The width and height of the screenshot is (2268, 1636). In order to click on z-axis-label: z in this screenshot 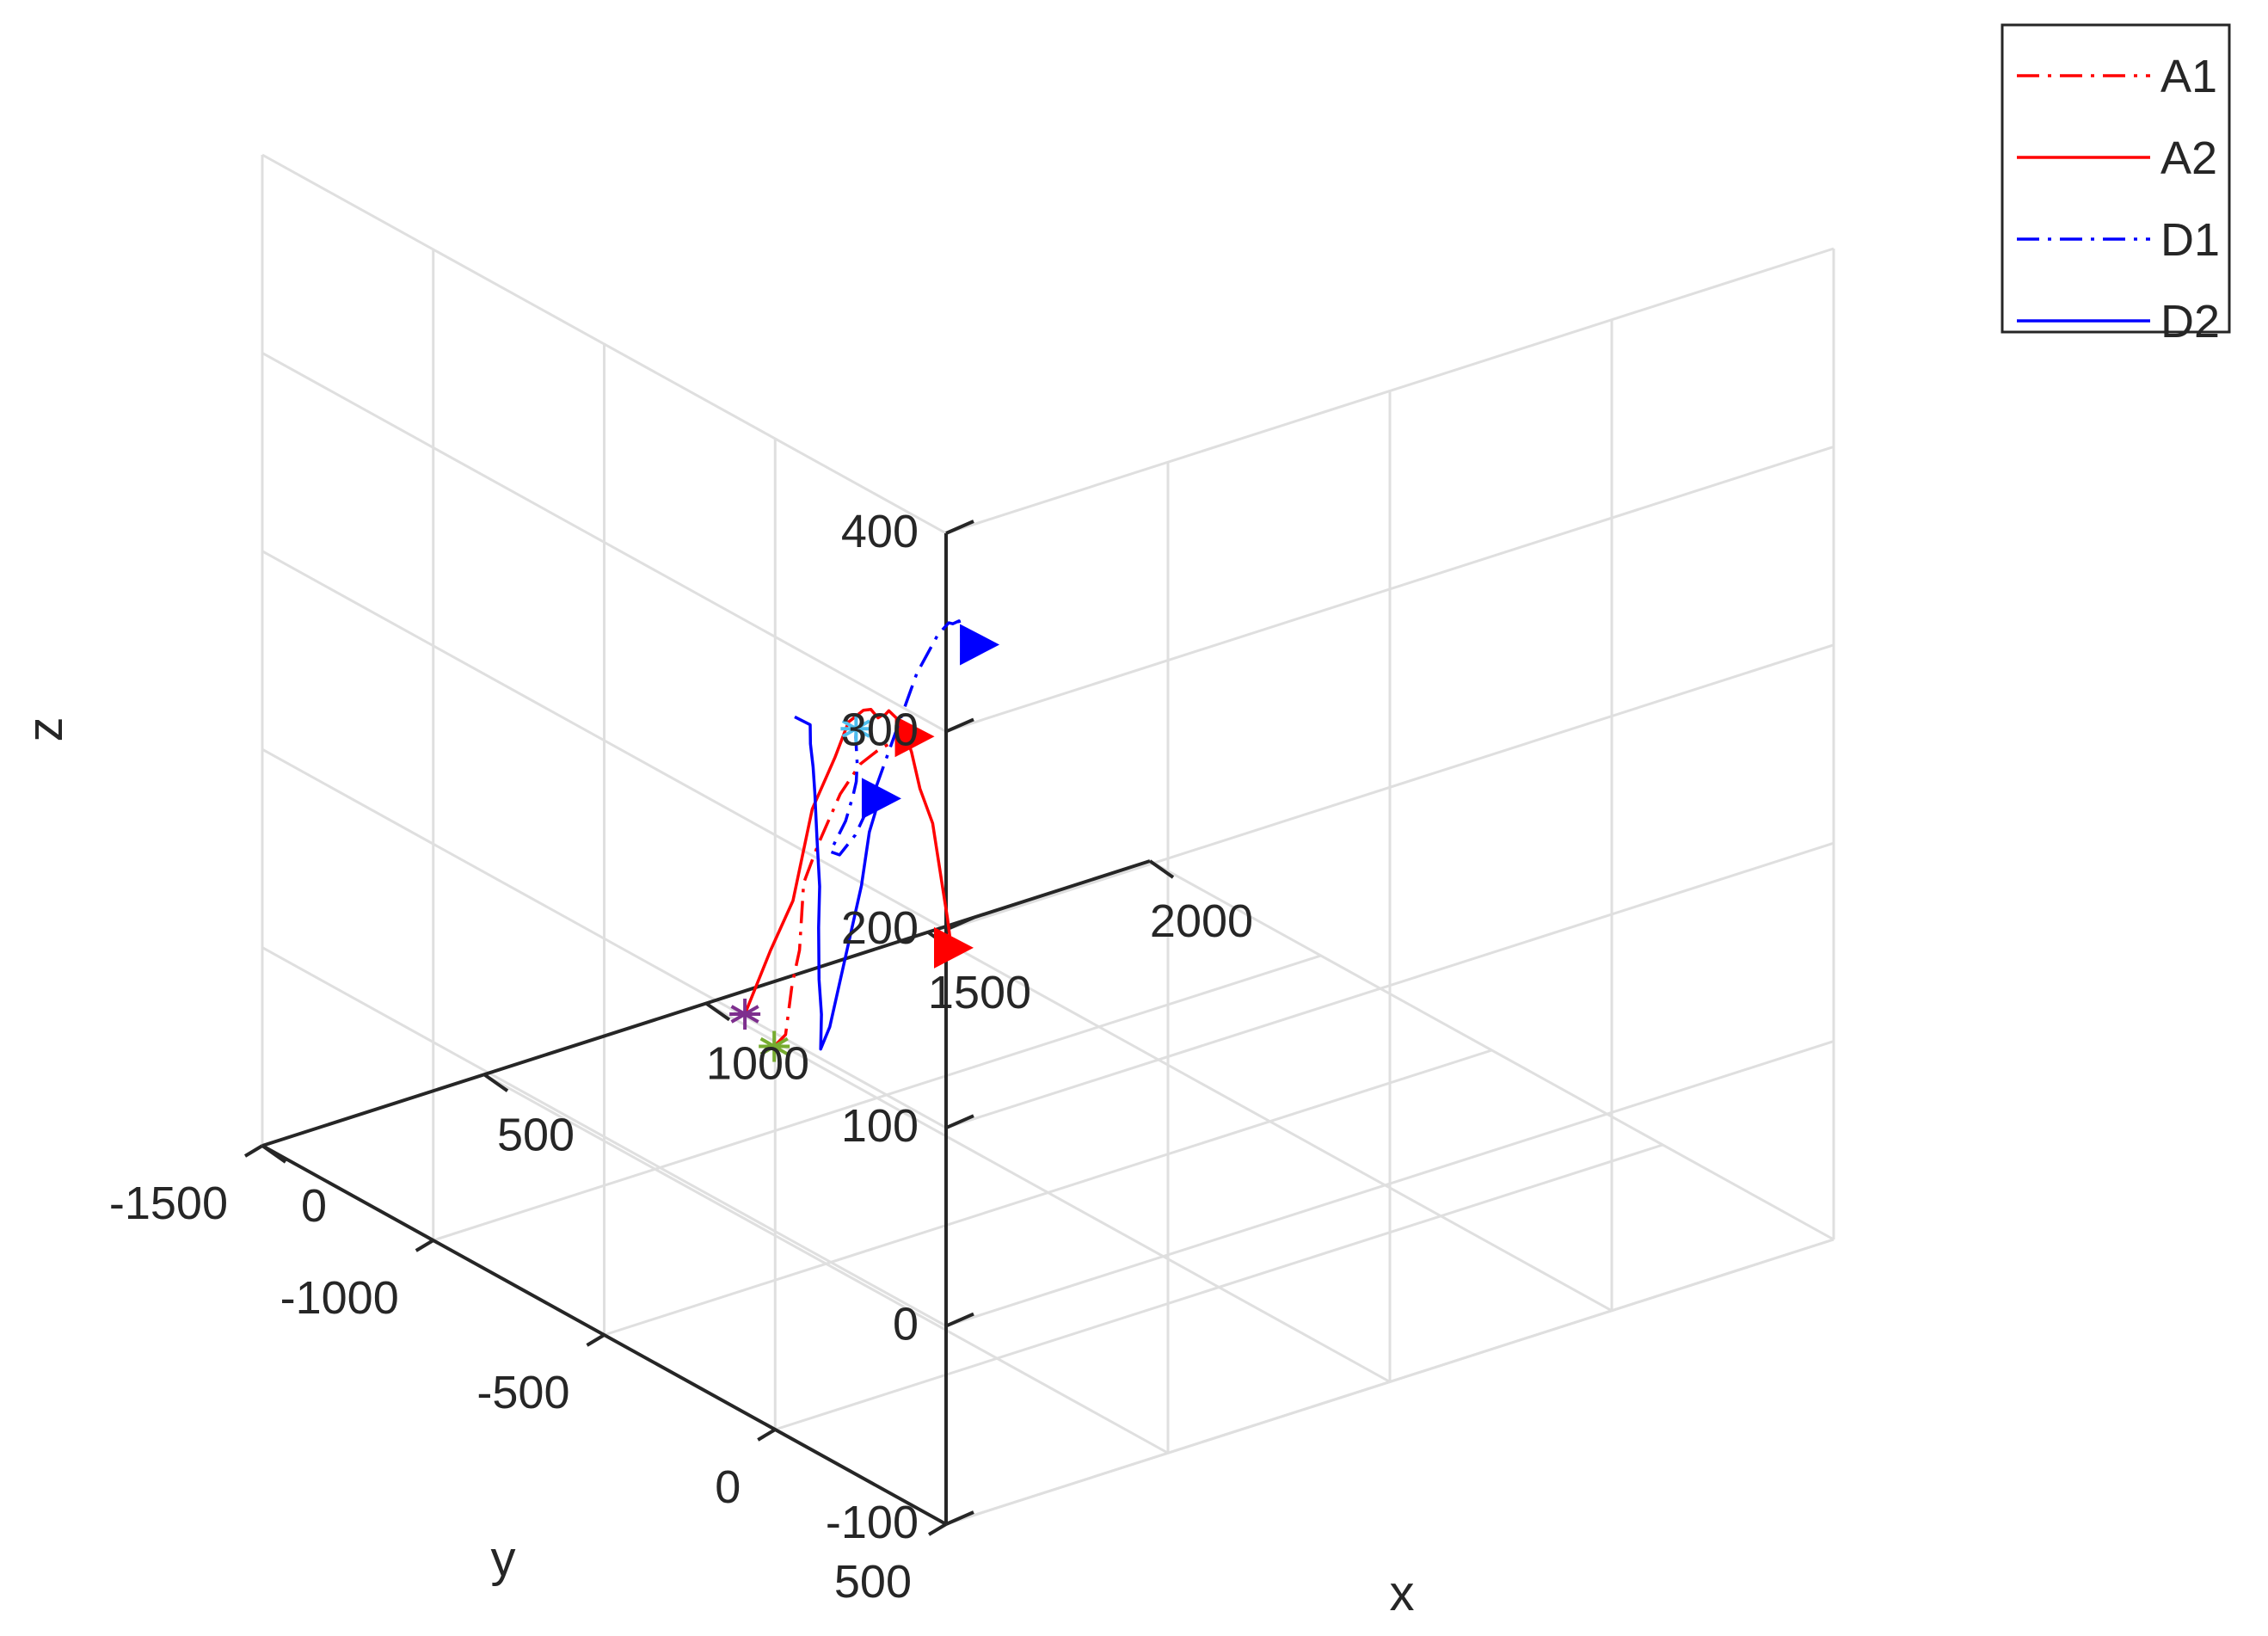, I will do `click(45, 730)`.